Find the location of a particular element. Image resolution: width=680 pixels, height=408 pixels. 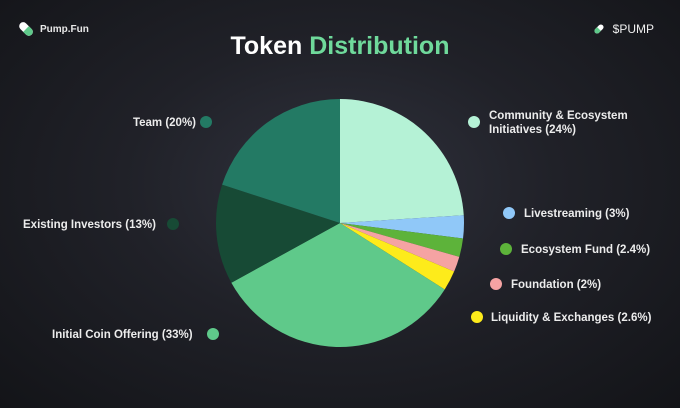

label-livestreaming: Livestreaming (3%) is located at coordinates (577, 214).